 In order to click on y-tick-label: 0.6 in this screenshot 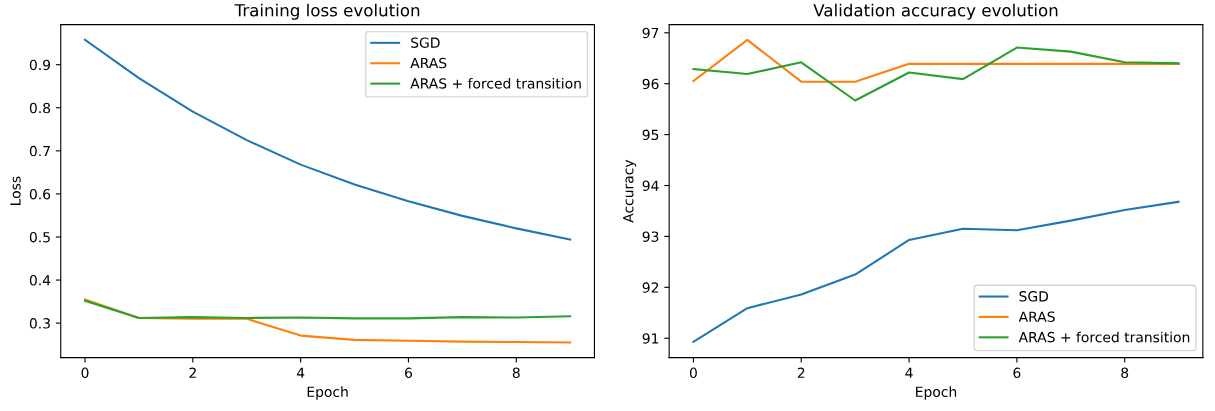, I will do `click(40, 194)`.